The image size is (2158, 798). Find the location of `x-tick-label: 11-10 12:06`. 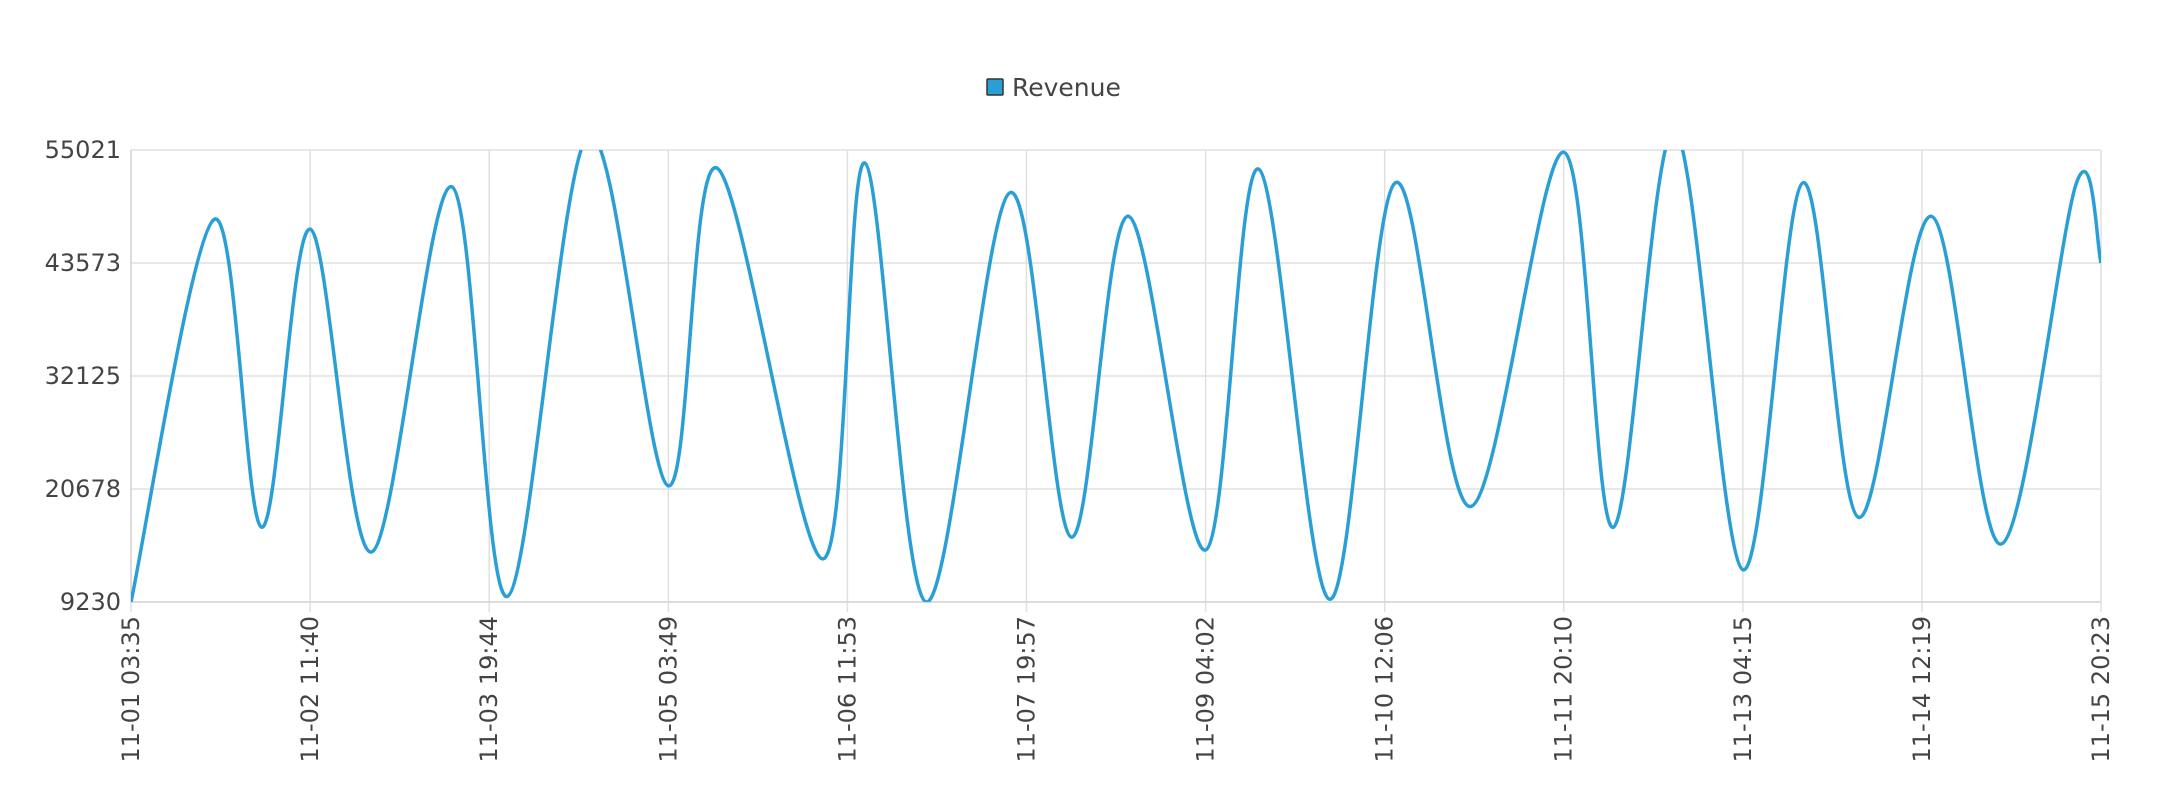

x-tick-label: 11-10 12:06 is located at coordinates (1385, 689).